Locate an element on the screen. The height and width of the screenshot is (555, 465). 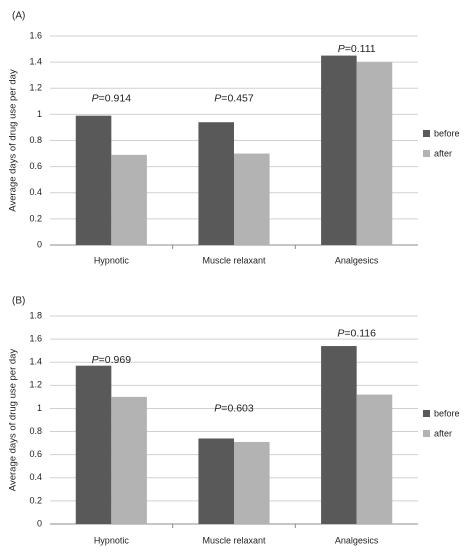
y-tick-label: 1.8 is located at coordinates (35, 315).